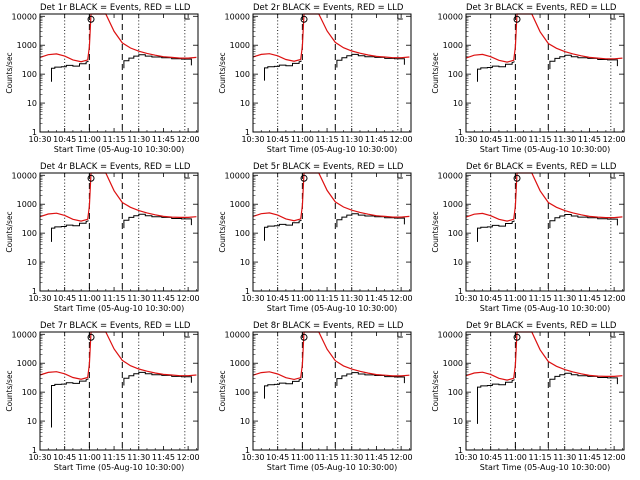  Describe the element at coordinates (115, 8) in the screenshot. I see `panel-title: Det 1r BLACK = Events, RED = LLD` at that location.